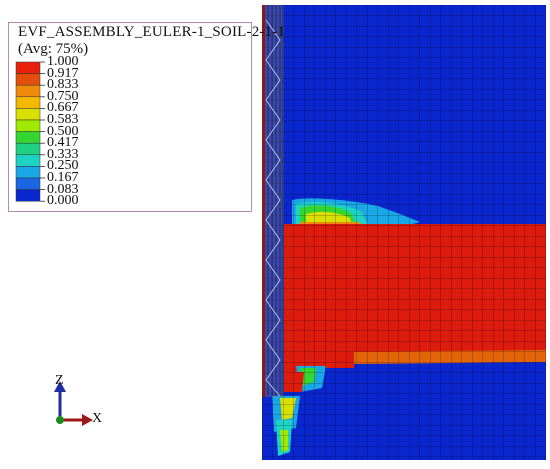 The height and width of the screenshot is (469, 550). What do you see at coordinates (60, 386) in the screenshot?
I see `z-axis-arrowhead` at bounding box center [60, 386].